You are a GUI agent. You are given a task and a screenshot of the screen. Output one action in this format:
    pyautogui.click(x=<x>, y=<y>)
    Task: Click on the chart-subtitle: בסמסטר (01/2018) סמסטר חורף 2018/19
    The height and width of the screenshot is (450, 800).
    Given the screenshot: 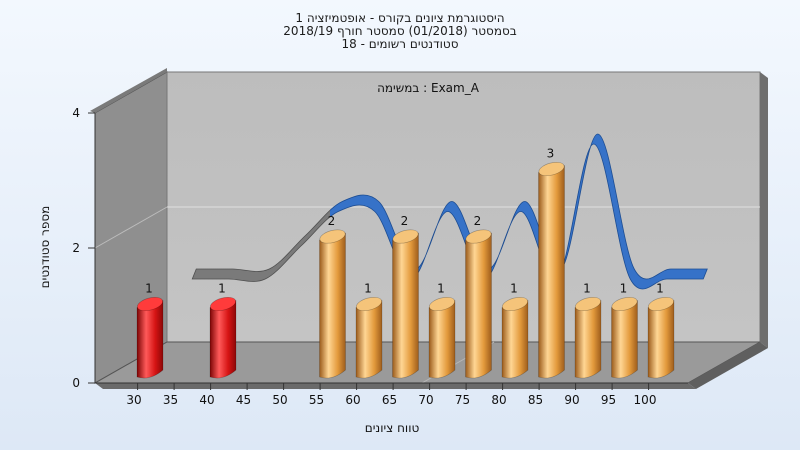 What is the action you would take?
    pyautogui.click(x=400, y=31)
    